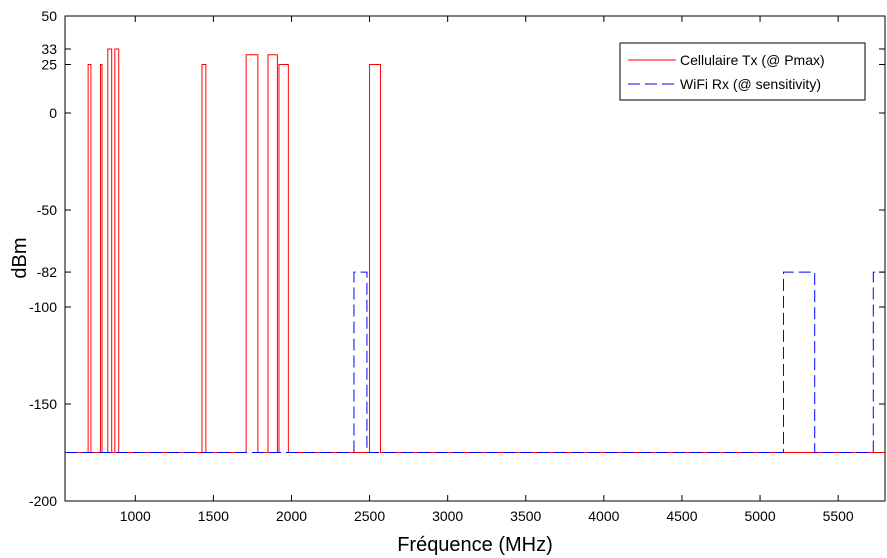  Describe the element at coordinates (681, 516) in the screenshot. I see `x-tick-label: 4500` at that location.